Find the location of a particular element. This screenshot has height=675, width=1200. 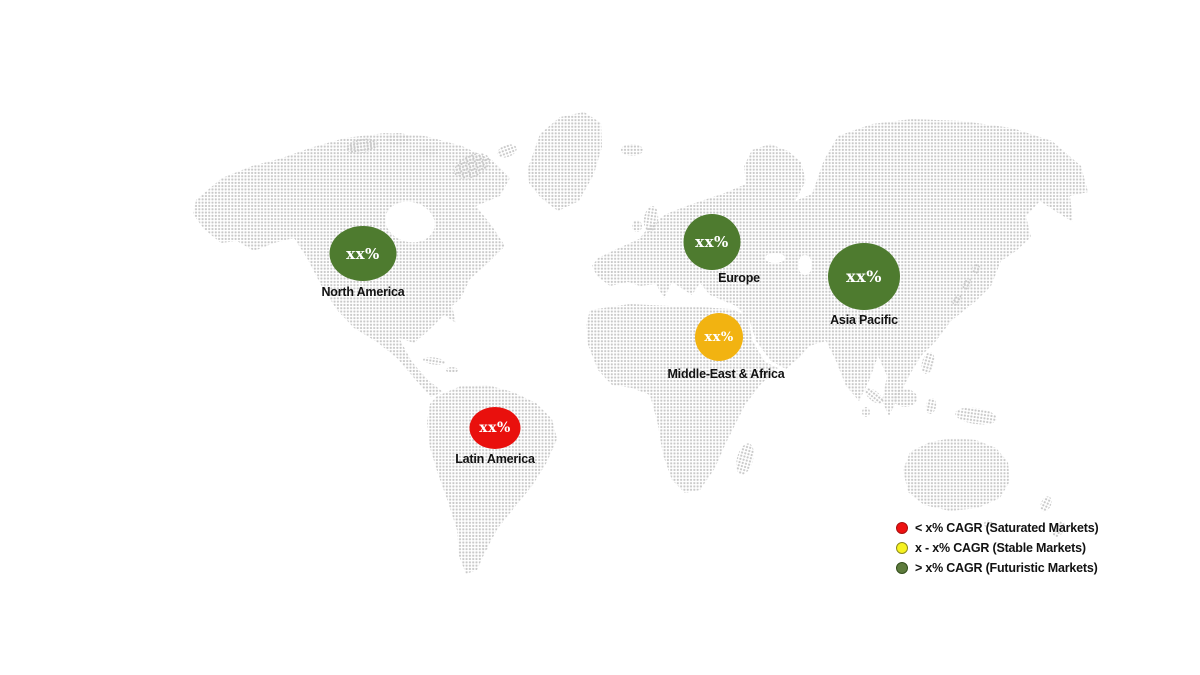

region-bubble-north-america: xx% is located at coordinates (363, 253).